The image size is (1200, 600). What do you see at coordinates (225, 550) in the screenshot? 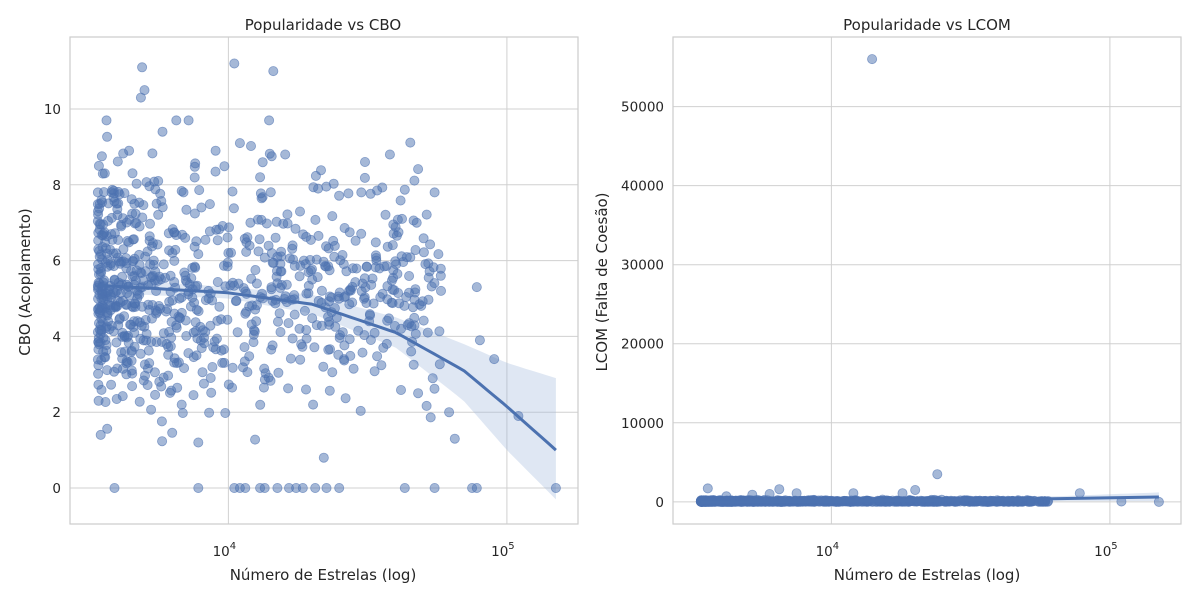
I see `x-tick-label: 10⁴` at bounding box center [225, 550].